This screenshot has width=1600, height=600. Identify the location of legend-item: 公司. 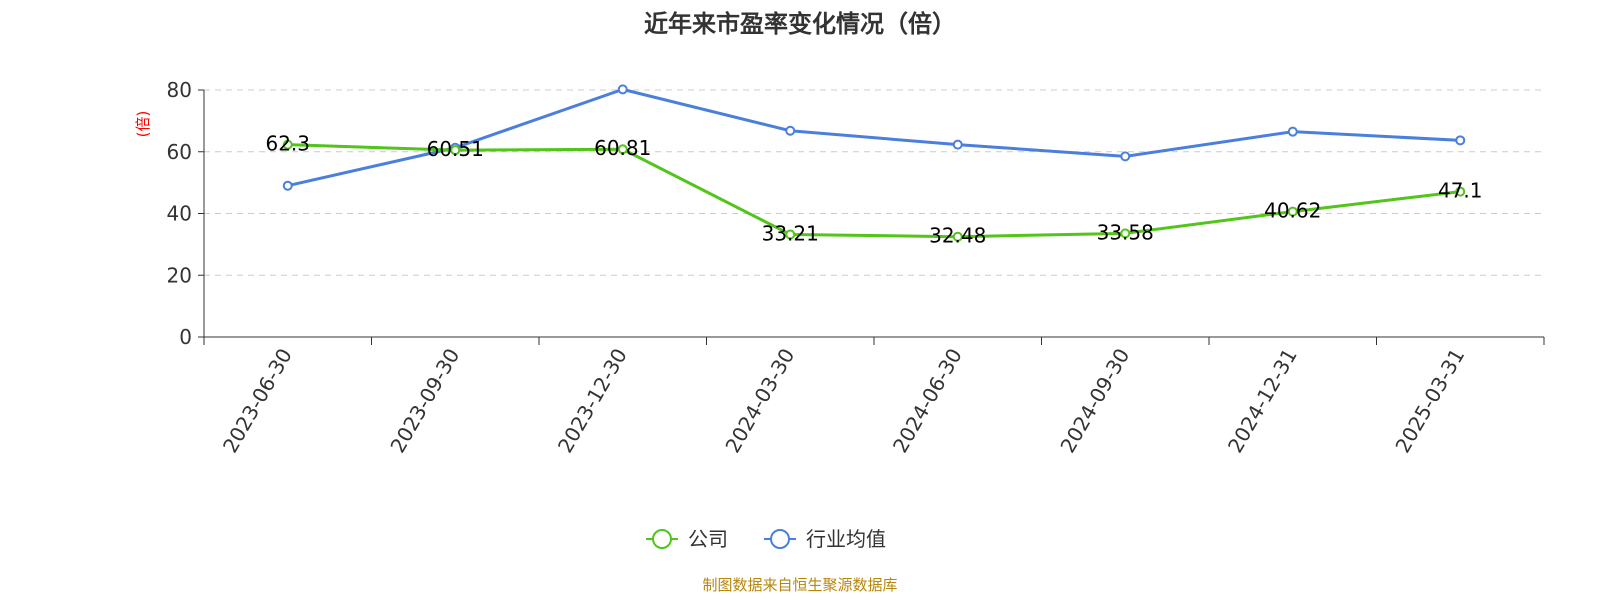
(687, 539).